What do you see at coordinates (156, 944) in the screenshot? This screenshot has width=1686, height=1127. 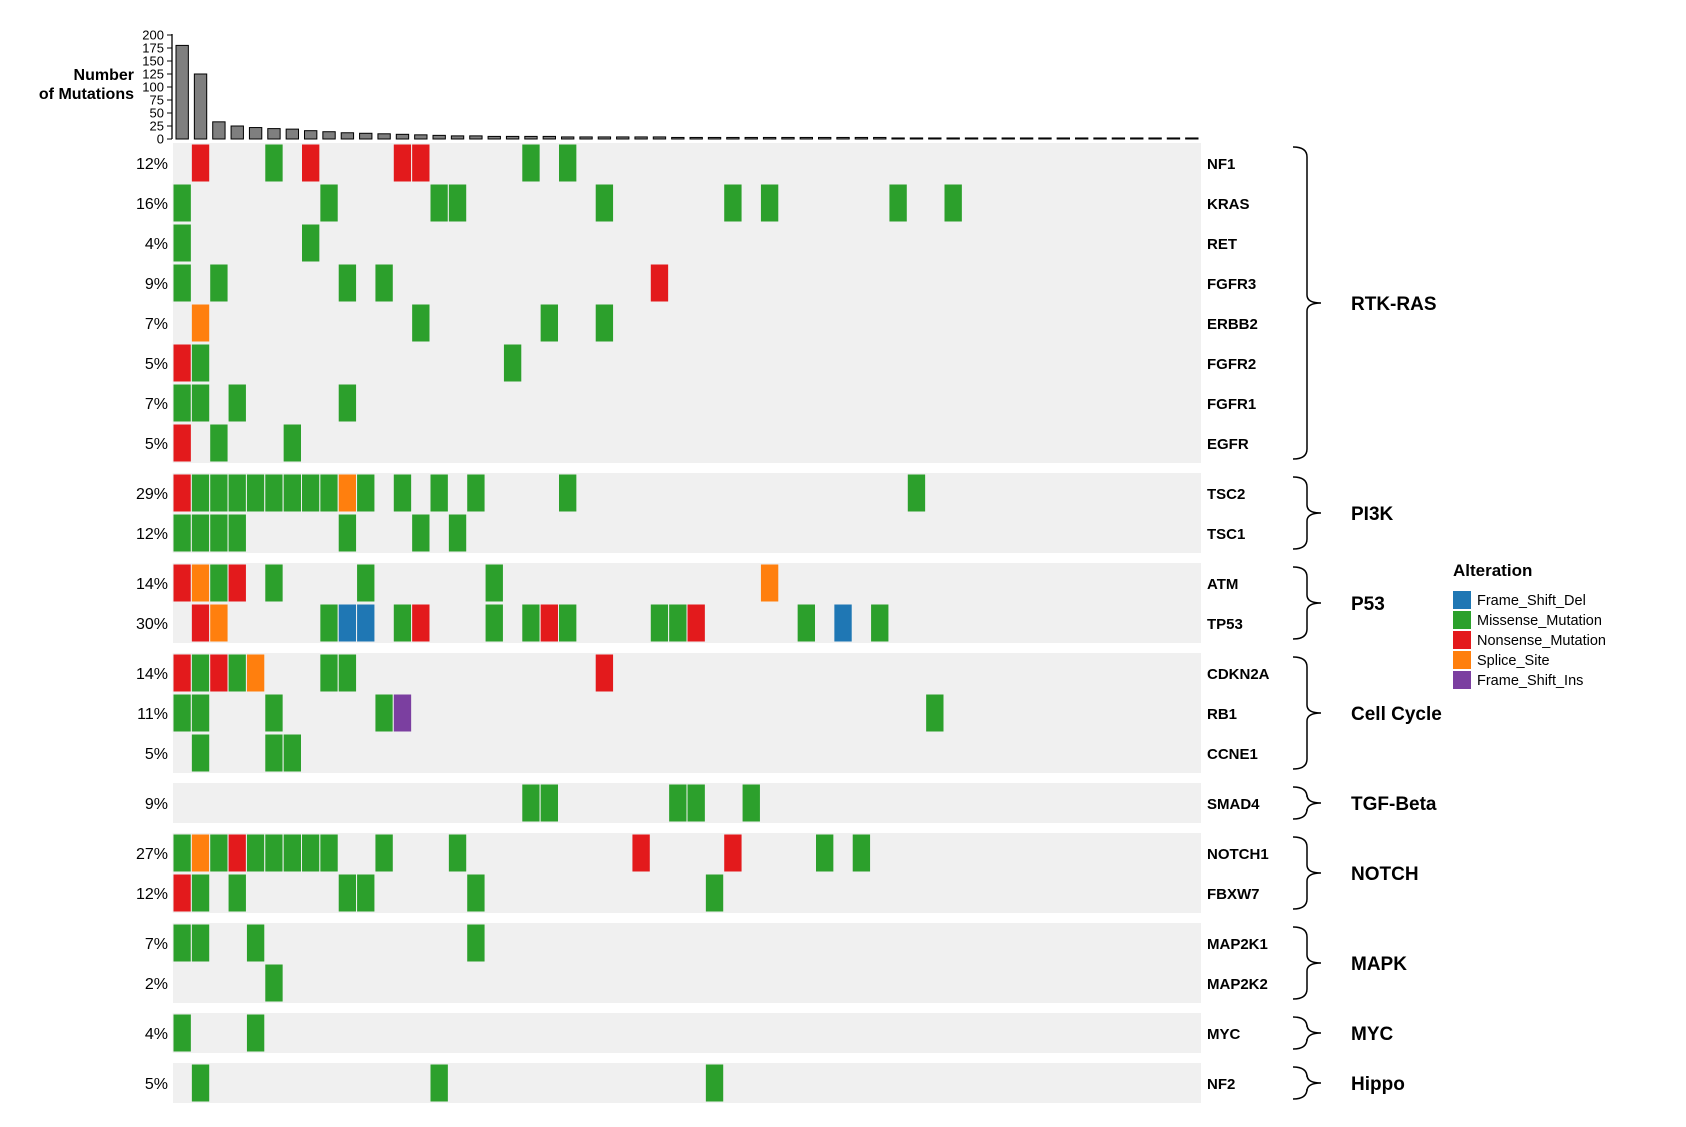 I see `gene-percentage: 7%` at bounding box center [156, 944].